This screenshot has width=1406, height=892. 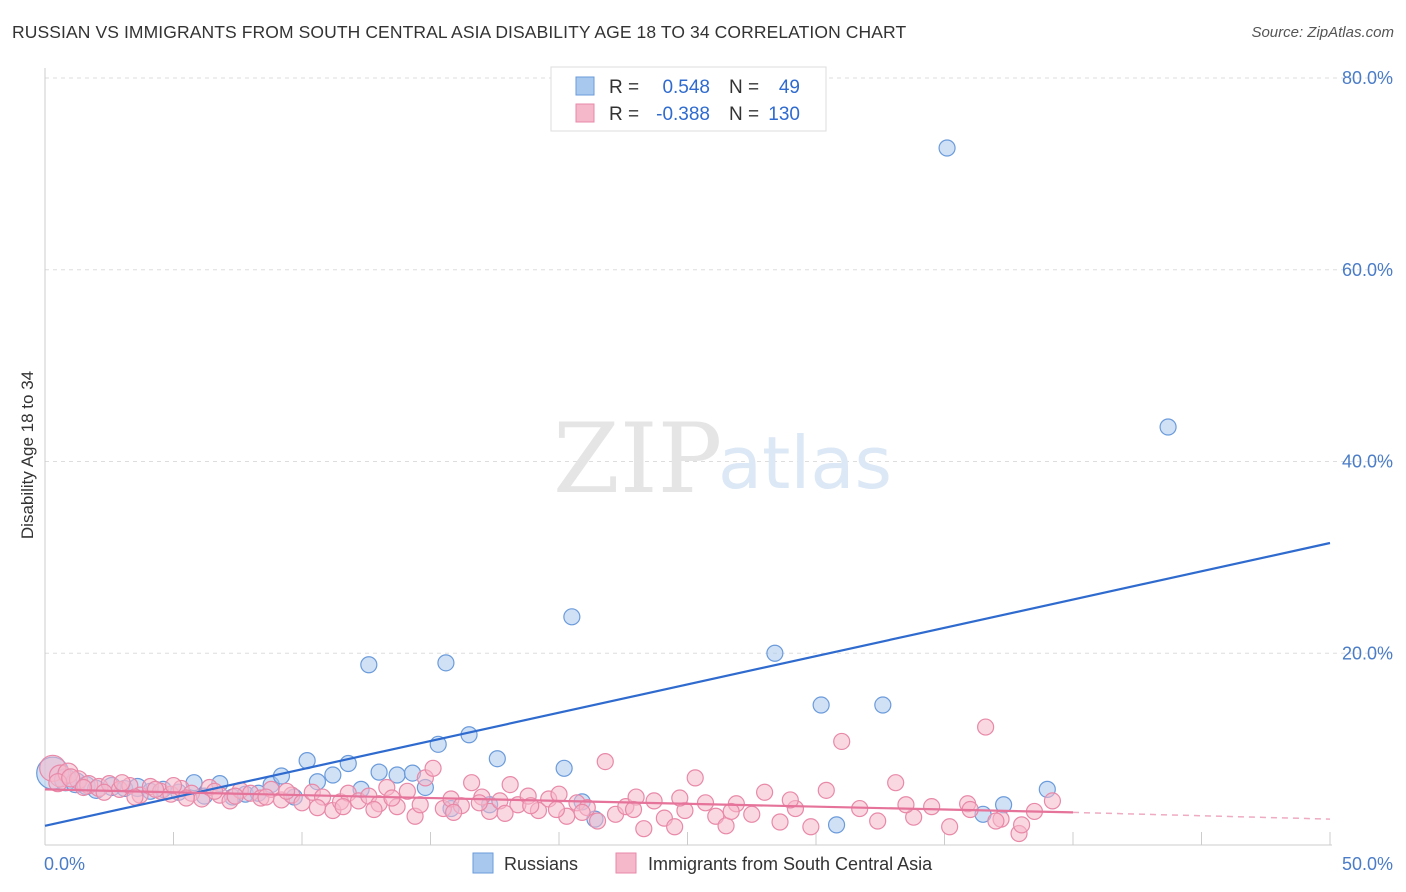 What do you see at coordinates (1367, 462) in the screenshot?
I see `y-tick-label: 40.0%` at bounding box center [1367, 462].